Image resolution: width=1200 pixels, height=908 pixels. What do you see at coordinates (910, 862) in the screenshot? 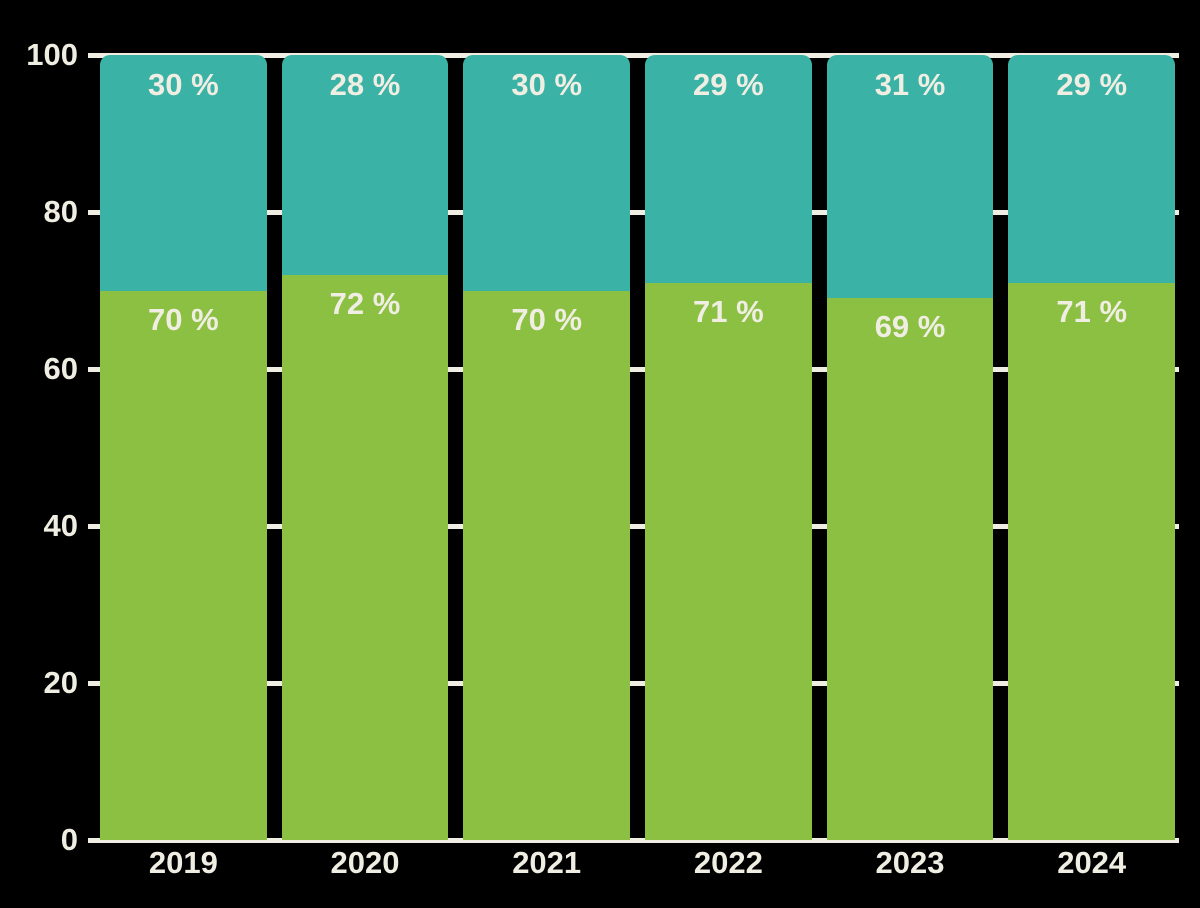
I see `x-tick-label-2023: 2023` at bounding box center [910, 862].